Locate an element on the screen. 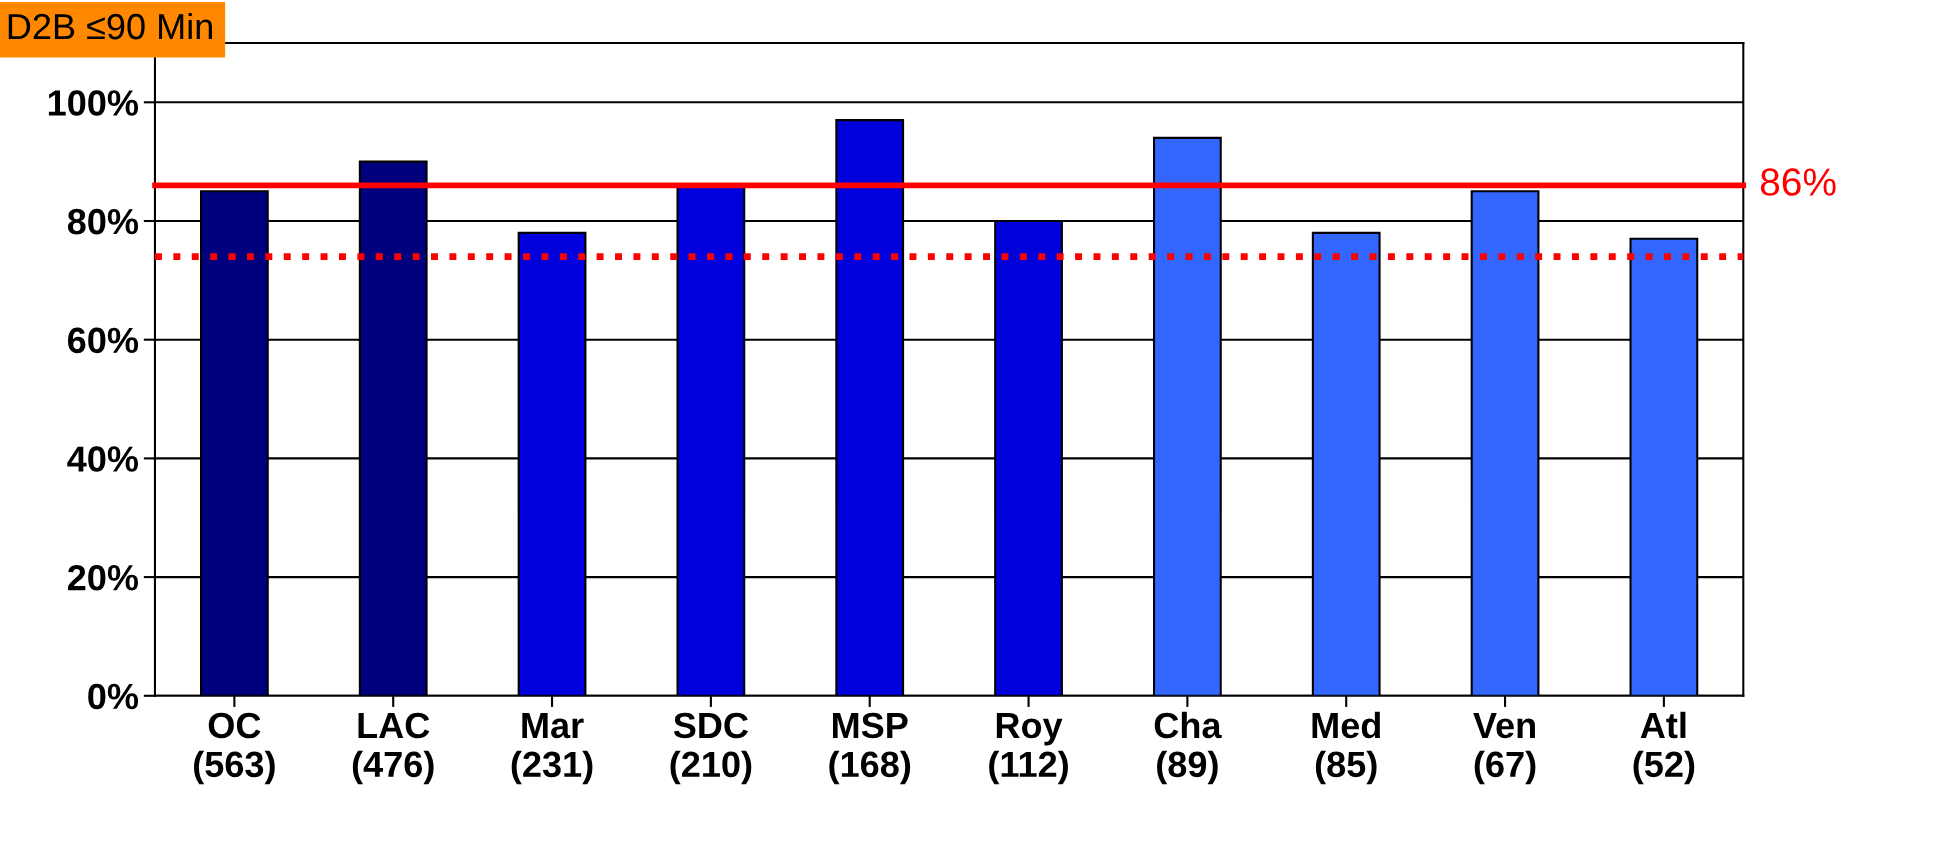 The width and height of the screenshot is (1937, 859). y-tick-label: 60% is located at coordinates (103, 340).